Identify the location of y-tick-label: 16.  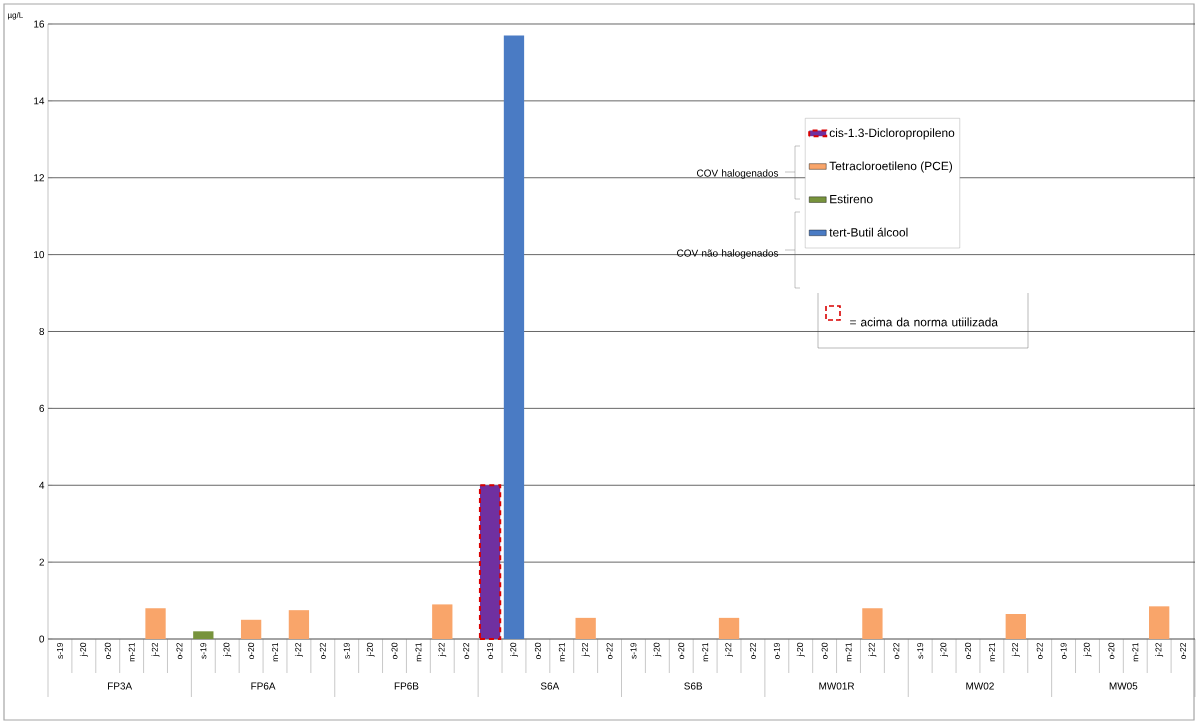
(39, 24).